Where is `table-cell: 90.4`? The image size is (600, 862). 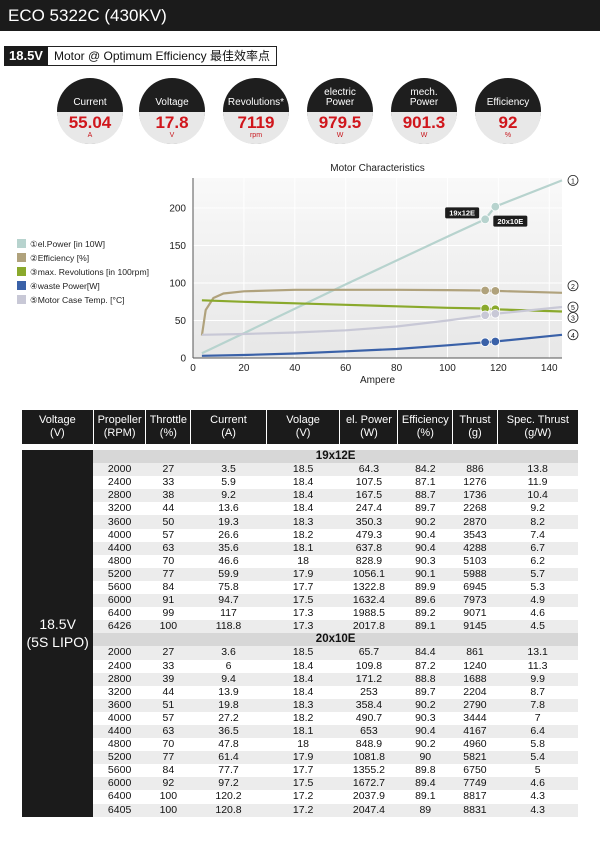 table-cell: 90.4 is located at coordinates (425, 731).